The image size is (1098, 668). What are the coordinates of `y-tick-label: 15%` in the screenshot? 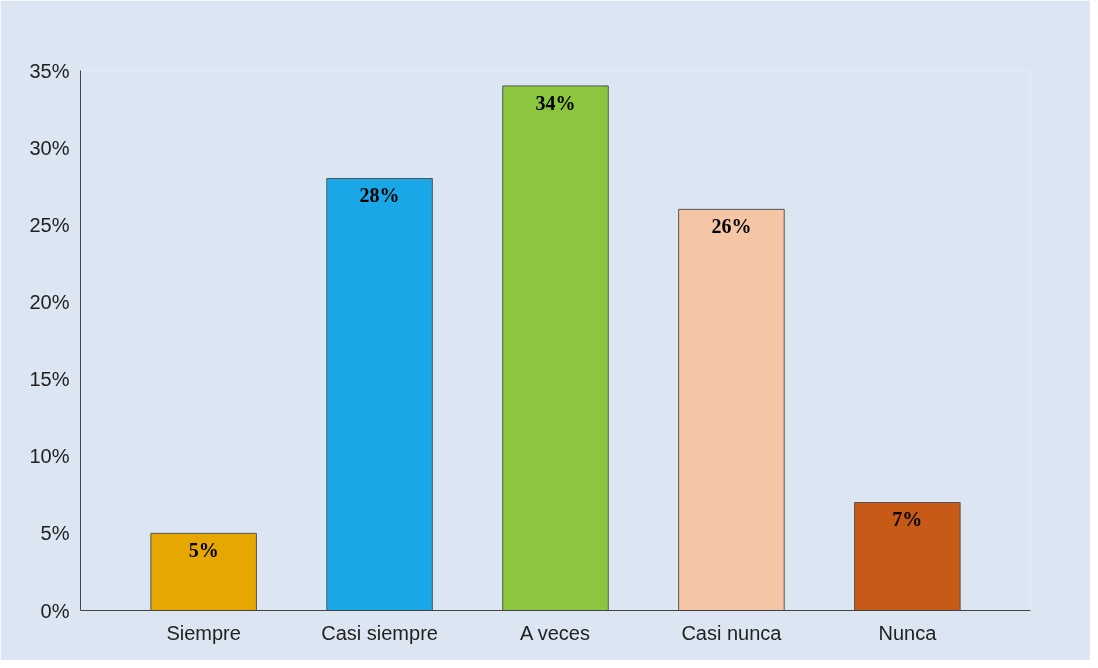 It's located at (49, 379).